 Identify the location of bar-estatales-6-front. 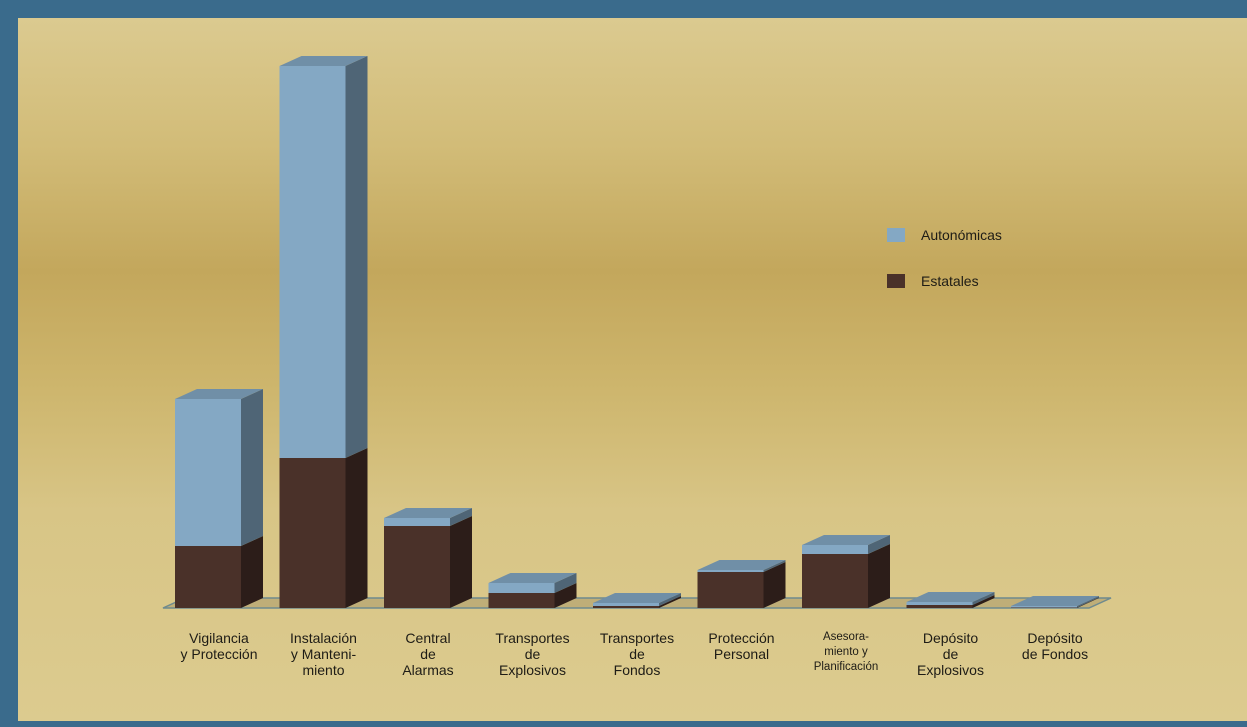
(835, 581).